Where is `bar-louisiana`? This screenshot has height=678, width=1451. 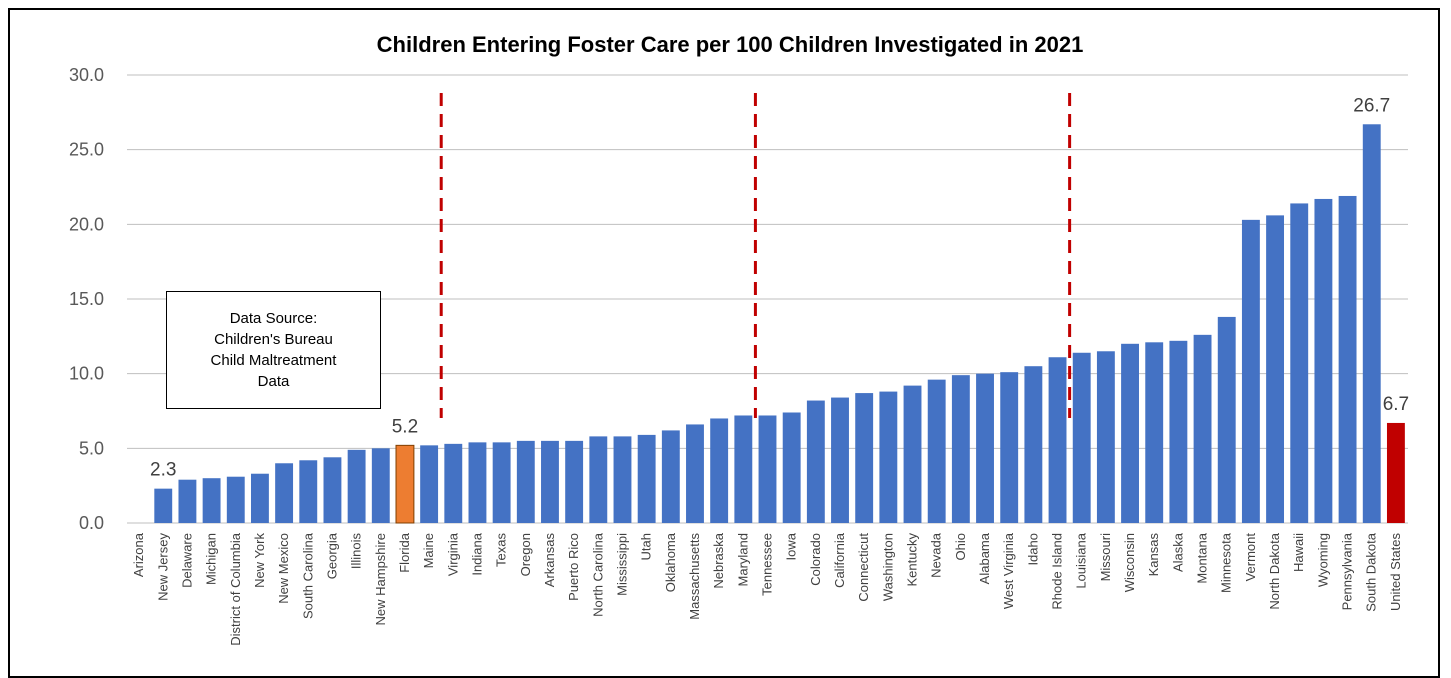
bar-louisiana is located at coordinates (1081, 437).